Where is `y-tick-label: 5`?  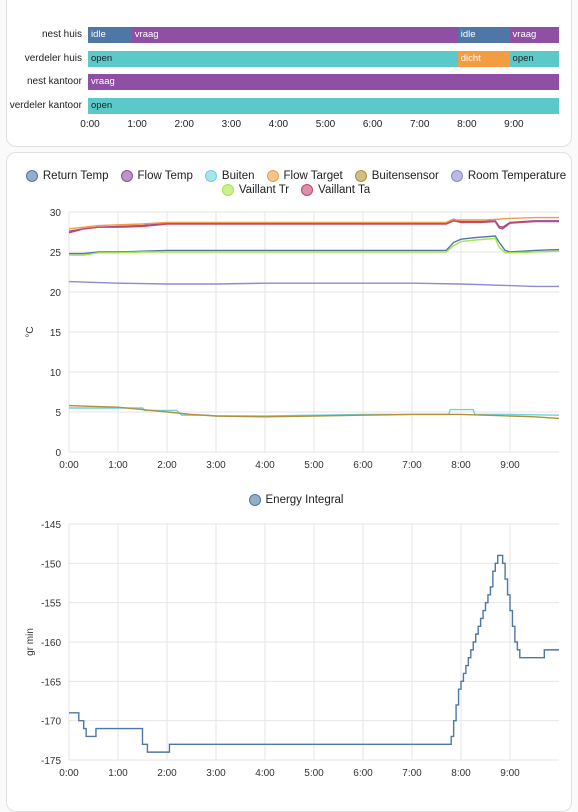
y-tick-label: 5 is located at coordinates (58, 413).